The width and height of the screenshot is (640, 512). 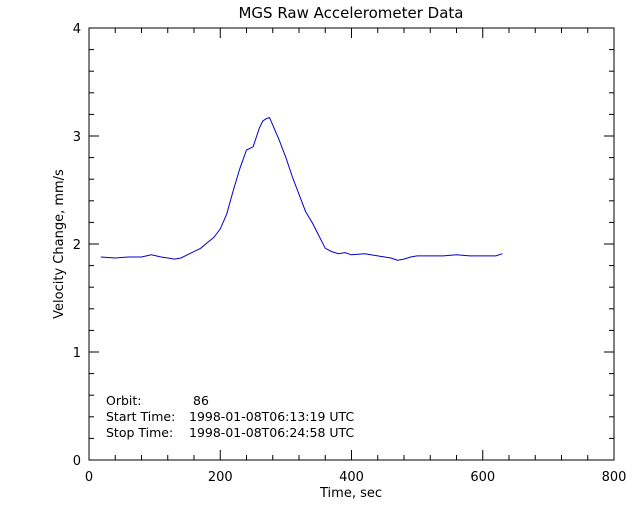 What do you see at coordinates (350, 493) in the screenshot?
I see `x-axis-label: Time, sec` at bounding box center [350, 493].